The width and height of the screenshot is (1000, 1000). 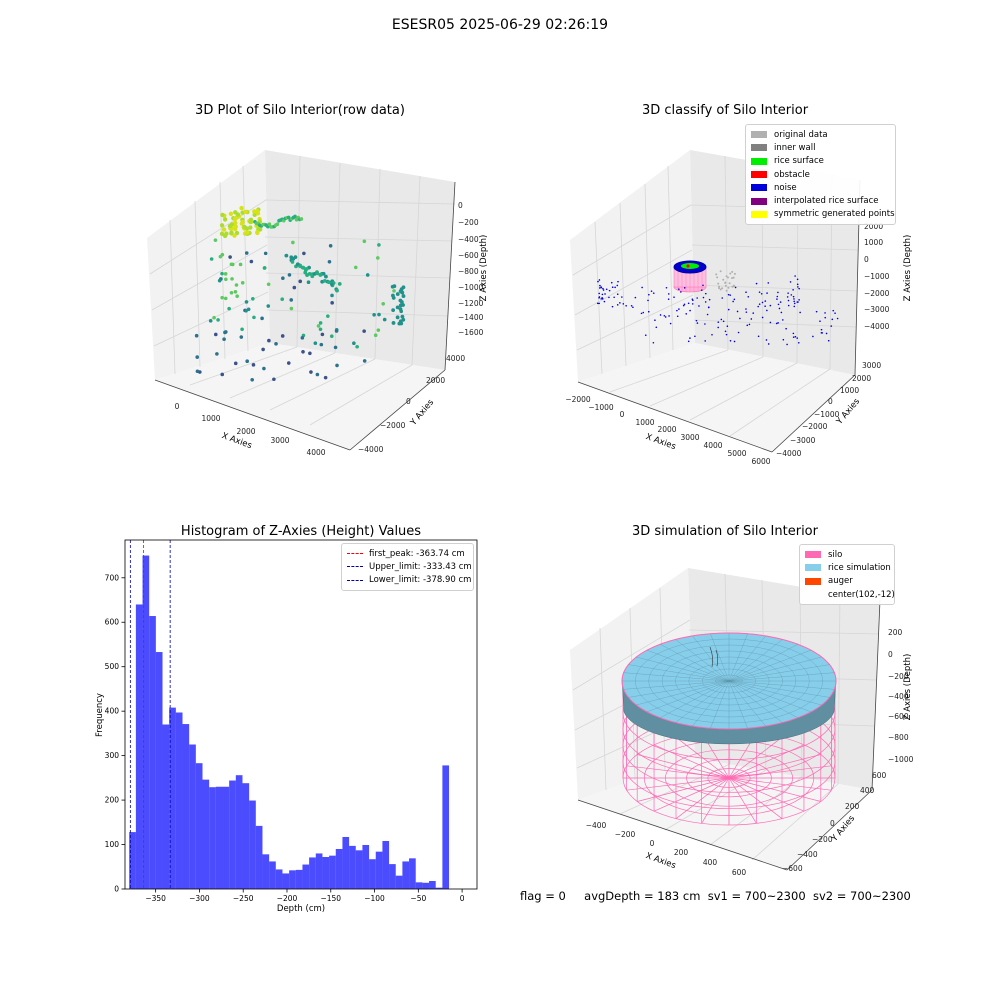 I want to click on classify-x-label: X Axies, so click(x=660, y=442).